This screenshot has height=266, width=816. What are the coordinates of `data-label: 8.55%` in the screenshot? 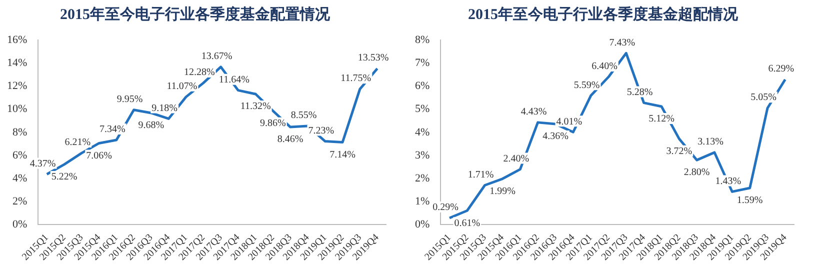 It's located at (303, 116).